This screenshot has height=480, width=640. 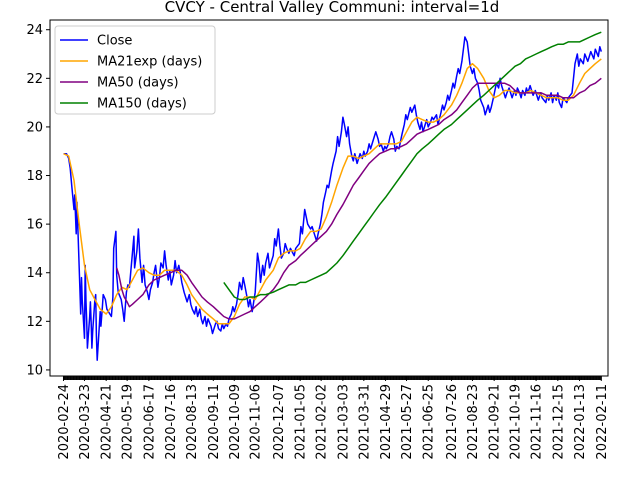 What do you see at coordinates (34, 30) in the screenshot?
I see `y-tick-label: 24` at bounding box center [34, 30].